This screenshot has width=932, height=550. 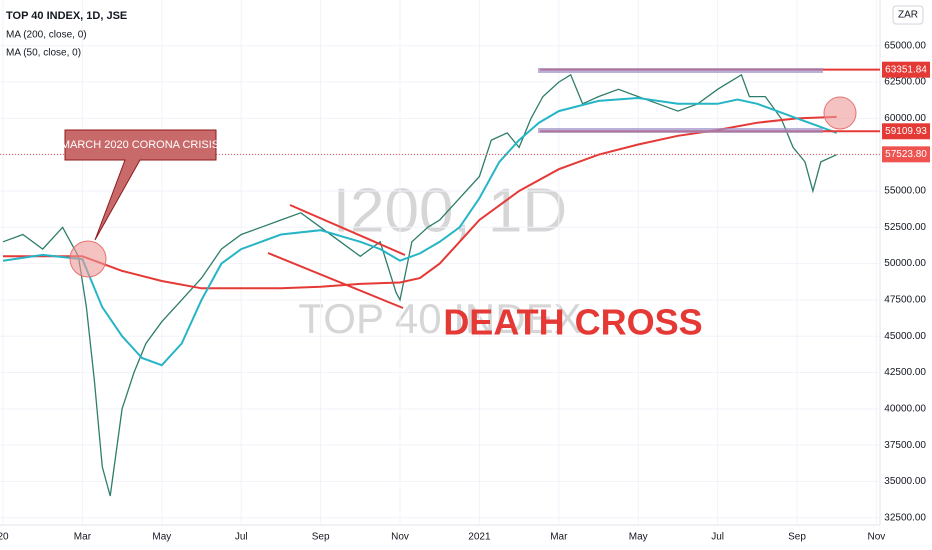 I want to click on price-tag-label: 59109.93, so click(x=906, y=131).